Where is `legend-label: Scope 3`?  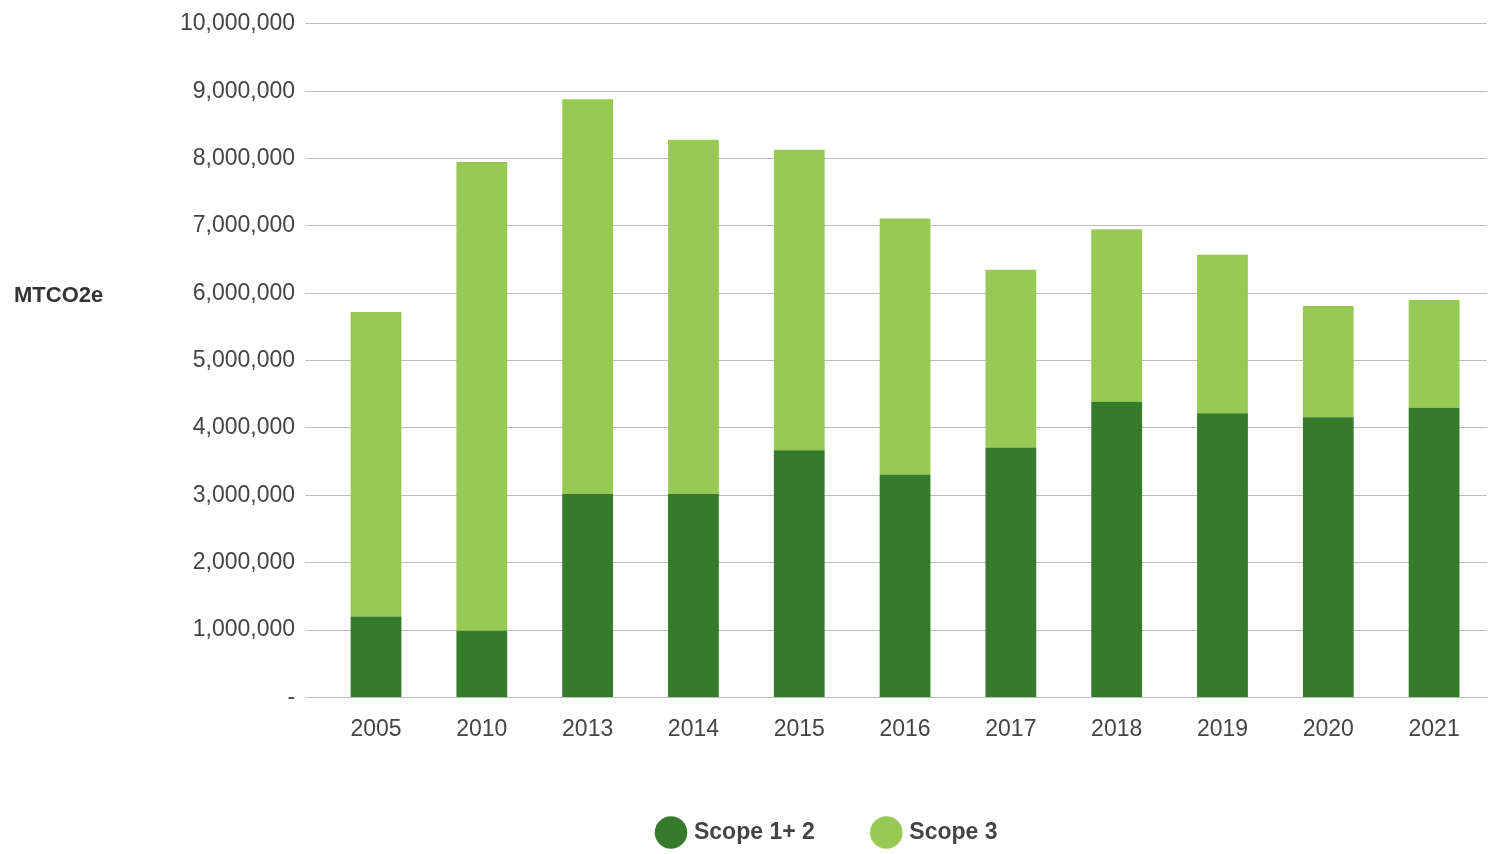 legend-label: Scope 3 is located at coordinates (953, 830).